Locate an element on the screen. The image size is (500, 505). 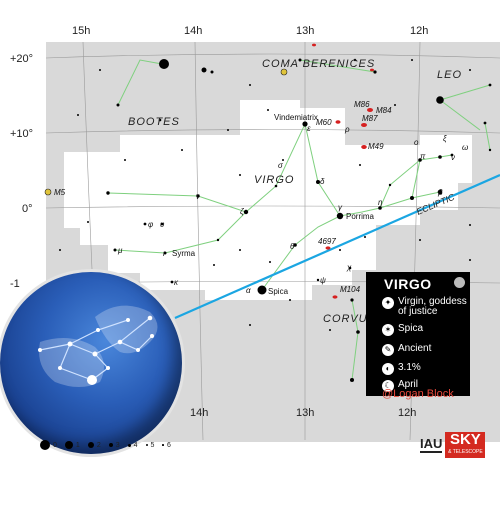
name-spica: Spica is located at coordinates (278, 291).